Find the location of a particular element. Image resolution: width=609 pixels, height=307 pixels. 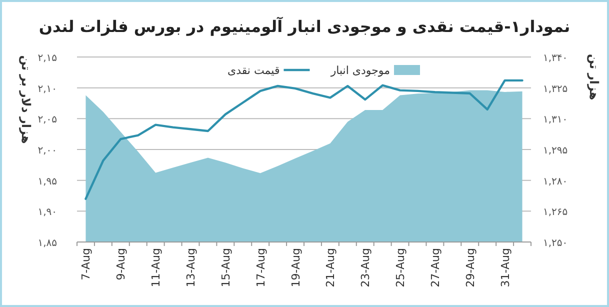

x-tick-label: 13-Aug is located at coordinates (191, 268).